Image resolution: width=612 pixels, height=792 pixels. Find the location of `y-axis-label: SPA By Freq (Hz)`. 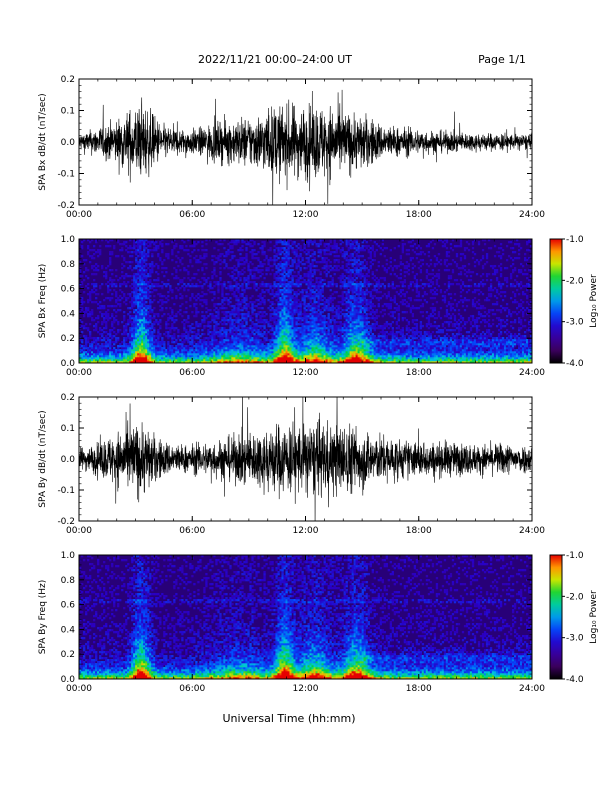

y-axis-label: SPA By Freq (Hz) is located at coordinates (43, 617).